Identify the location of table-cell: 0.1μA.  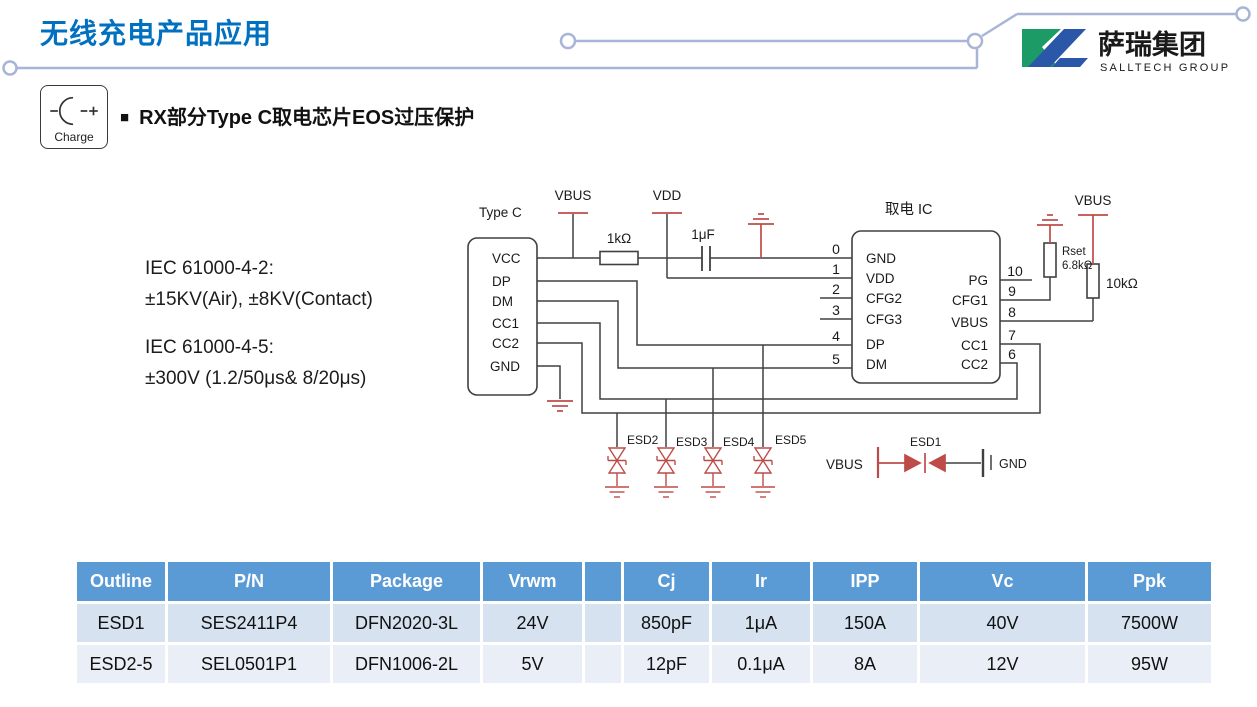
(762, 664).